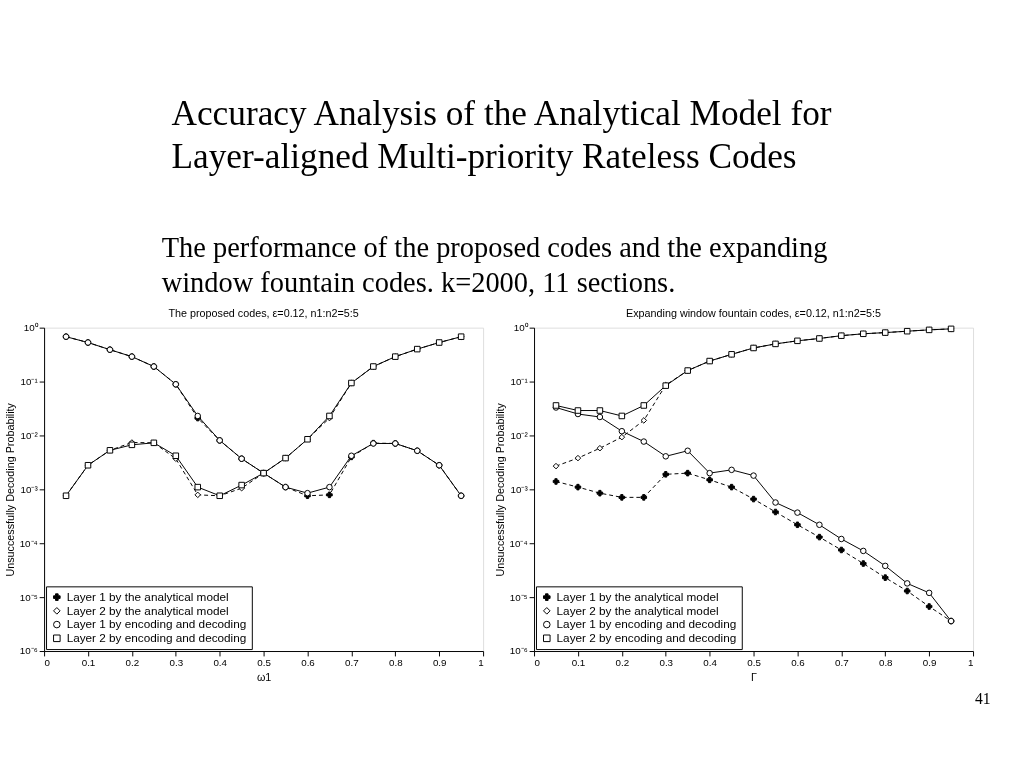  What do you see at coordinates (501, 134) in the screenshot?
I see `text: Accuracy Analysis of the Analytical Model for Layer-aligned Multi-priority Rateless Codes` at bounding box center [501, 134].